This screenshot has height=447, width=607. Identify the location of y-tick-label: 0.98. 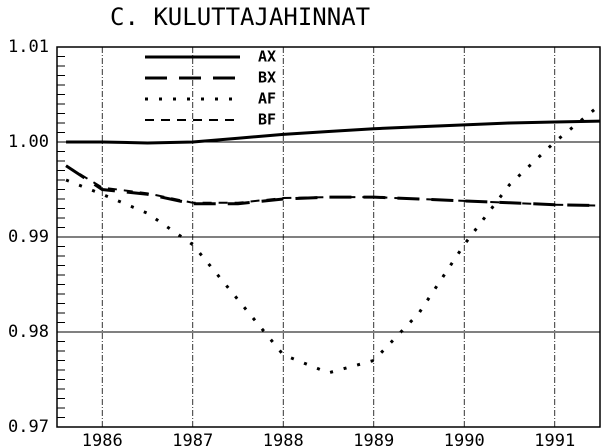
(28, 332).